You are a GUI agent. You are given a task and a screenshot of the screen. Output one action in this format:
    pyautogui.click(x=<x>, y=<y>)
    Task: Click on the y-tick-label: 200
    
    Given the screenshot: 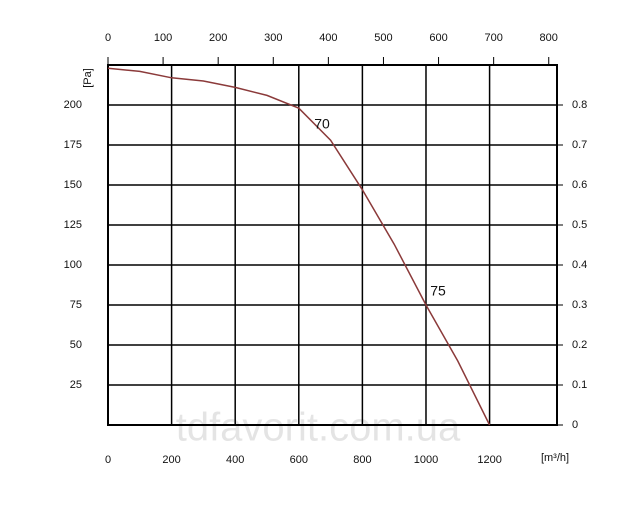 What is the action you would take?
    pyautogui.click(x=73, y=105)
    